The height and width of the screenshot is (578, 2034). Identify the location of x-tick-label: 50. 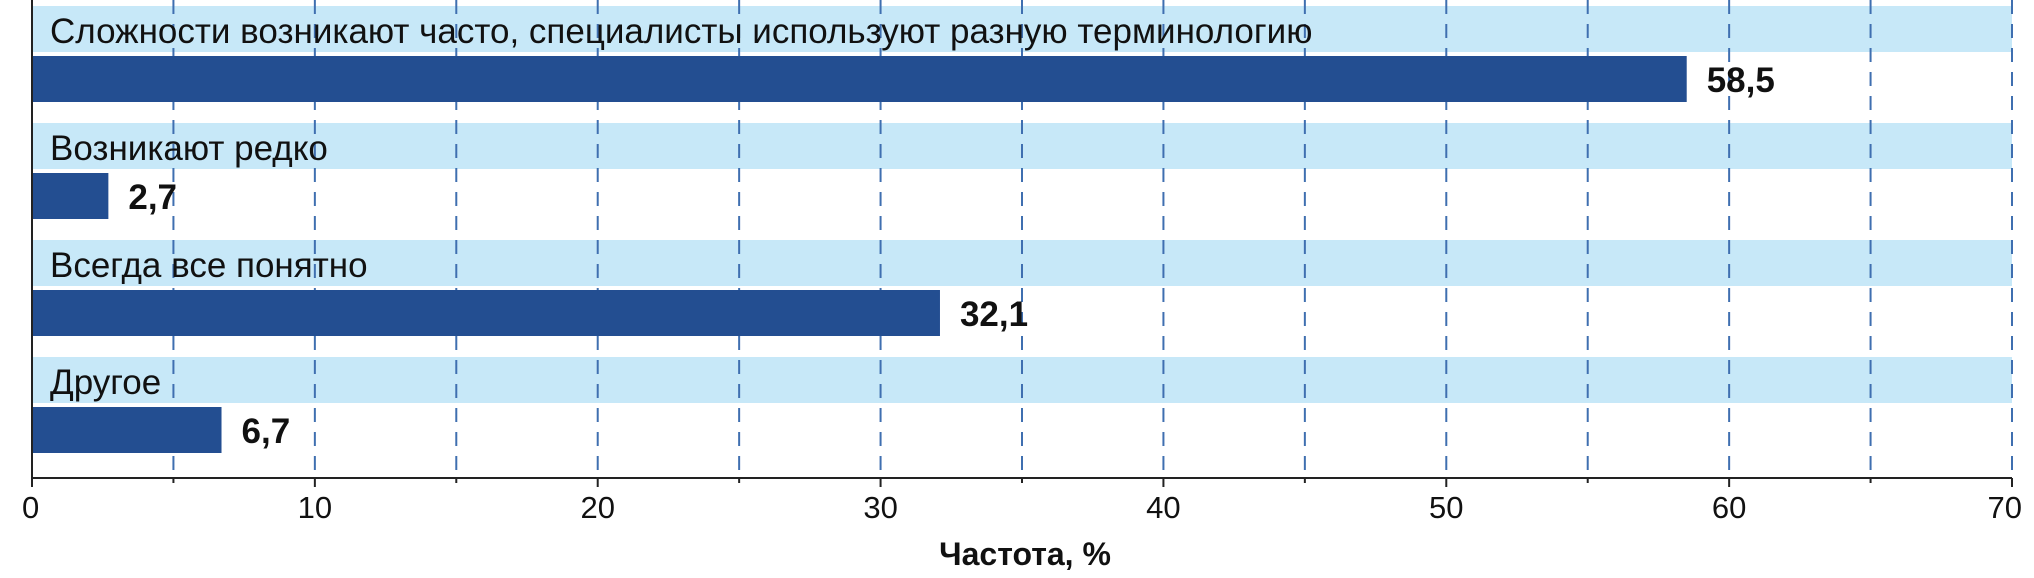
(1446, 507).